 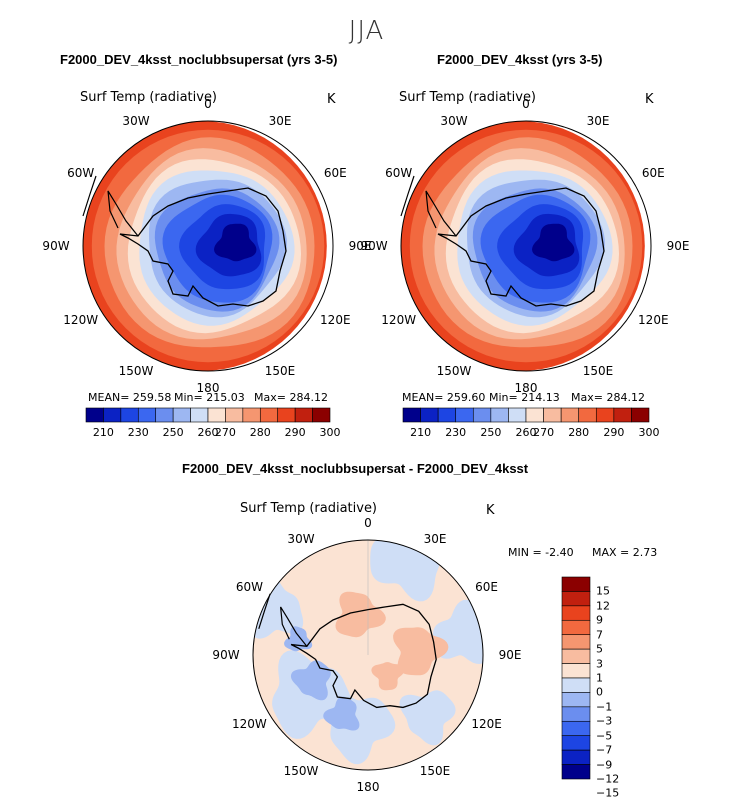 What do you see at coordinates (553, 242) in the screenshot?
I see `panel2-contour-band` at bounding box center [553, 242].